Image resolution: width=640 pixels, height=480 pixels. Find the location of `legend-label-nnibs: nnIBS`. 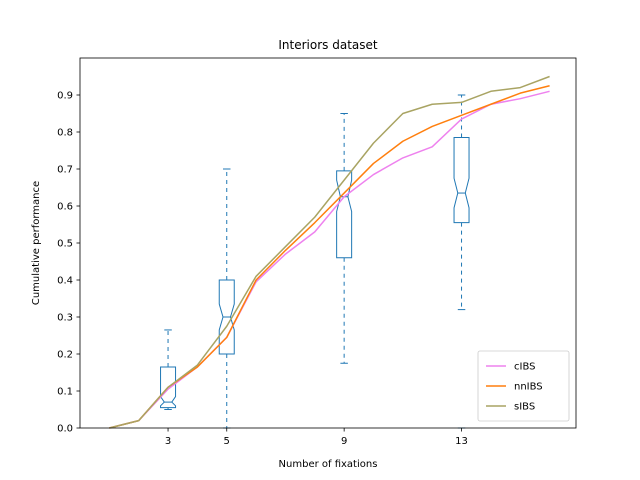

legend-label-nnibs: nnIBS is located at coordinates (528, 387).